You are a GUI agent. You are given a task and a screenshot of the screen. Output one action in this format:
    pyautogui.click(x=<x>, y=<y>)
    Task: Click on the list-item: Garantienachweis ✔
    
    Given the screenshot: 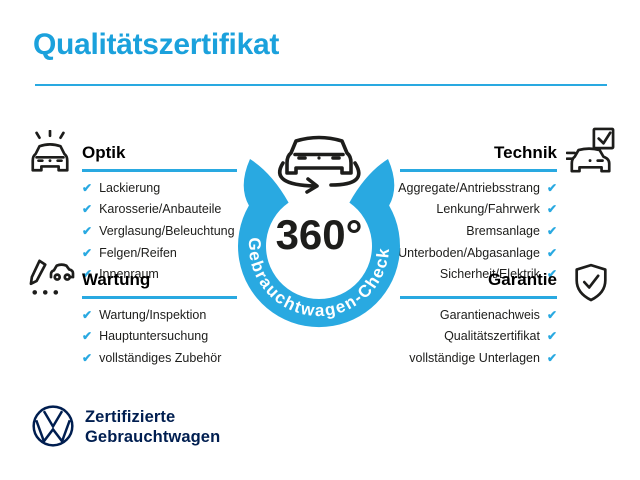 What is the action you would take?
    pyautogui.click(x=498, y=315)
    